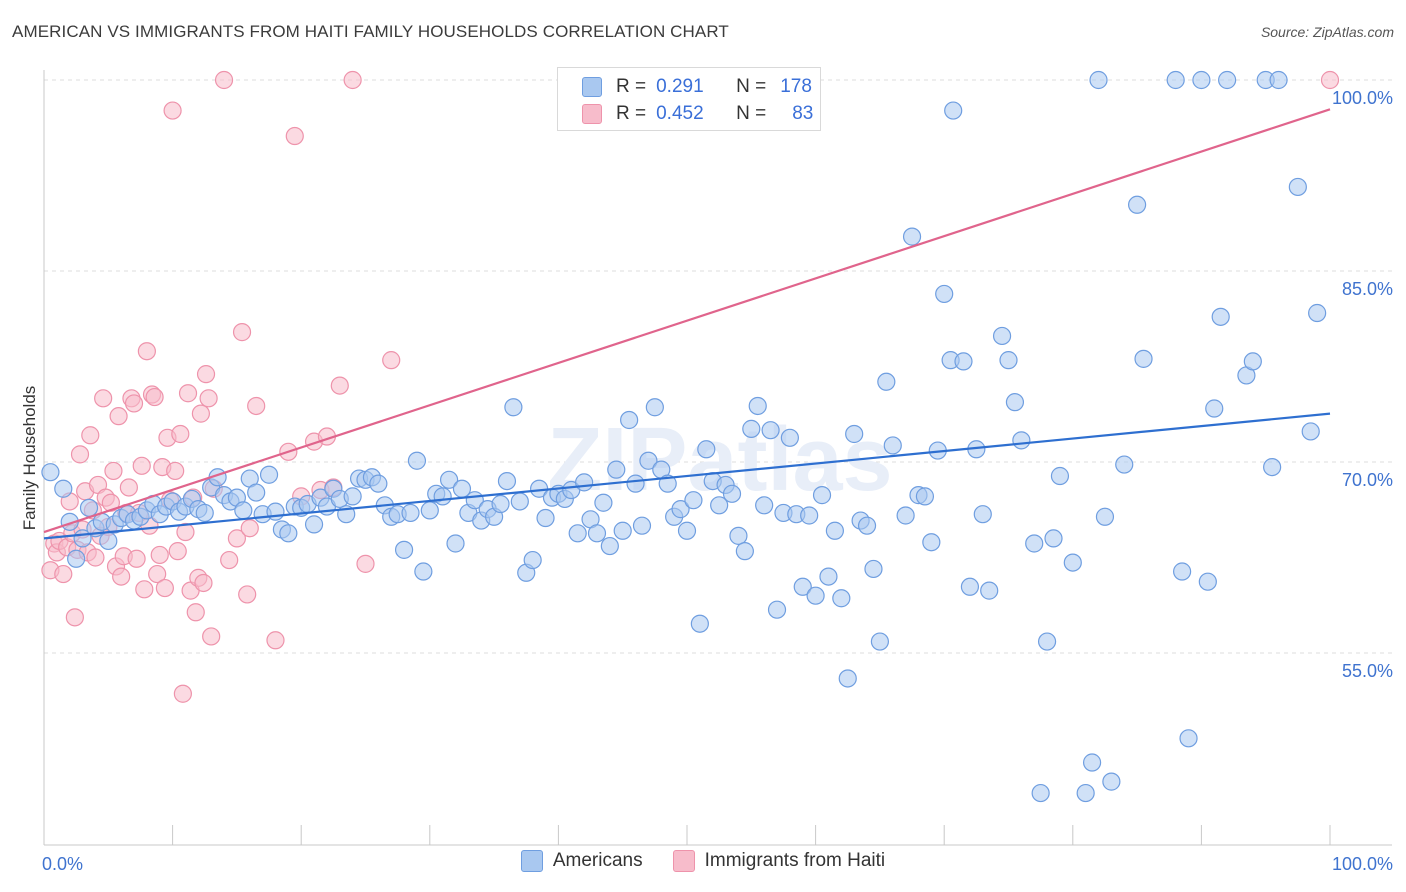 This screenshot has height=892, width=1406. What do you see at coordinates (1367, 289) in the screenshot?
I see `y-tick-label: 85.0%` at bounding box center [1367, 289].